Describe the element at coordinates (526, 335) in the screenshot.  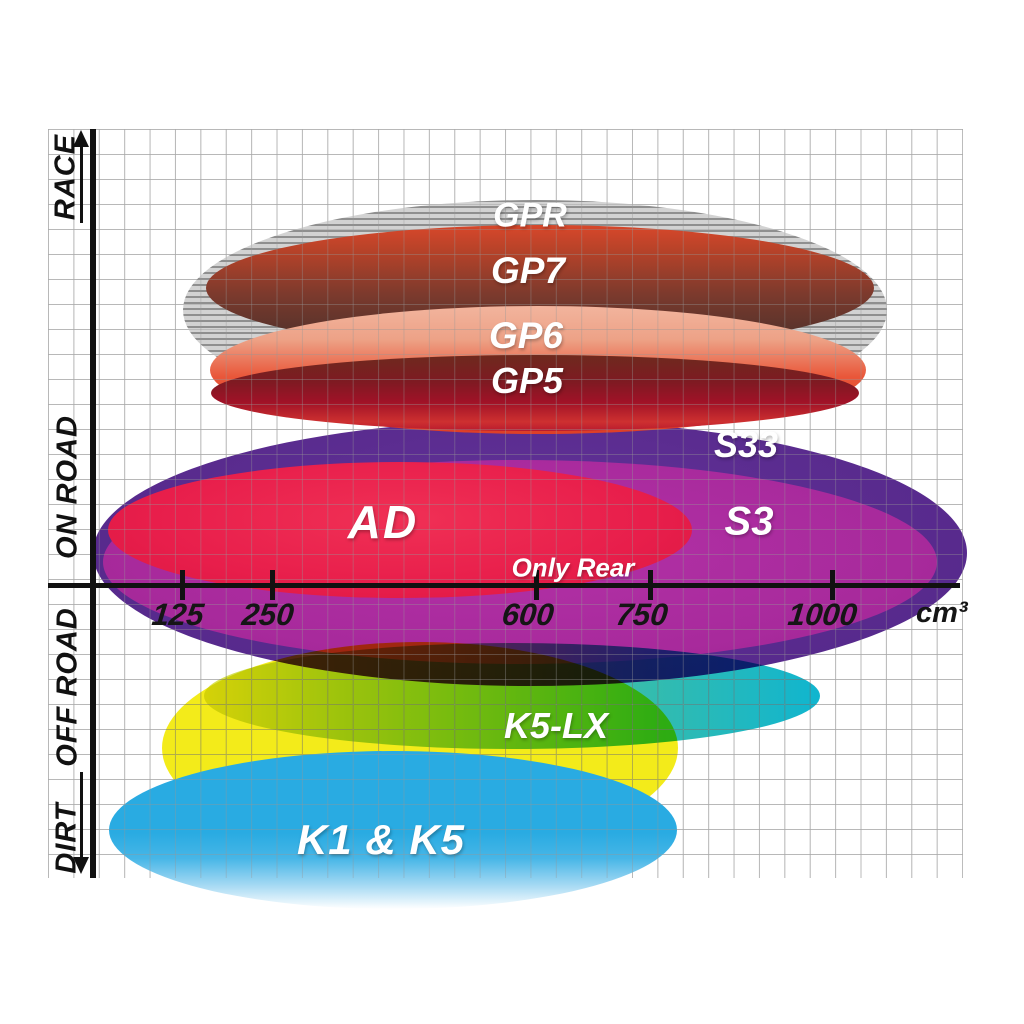
I see `series-label-gp6: GP6` at that location.